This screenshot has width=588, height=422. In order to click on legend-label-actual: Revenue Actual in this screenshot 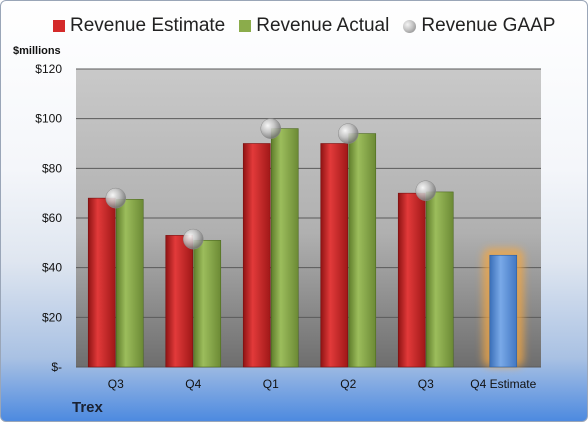, I will do `click(323, 25)`.